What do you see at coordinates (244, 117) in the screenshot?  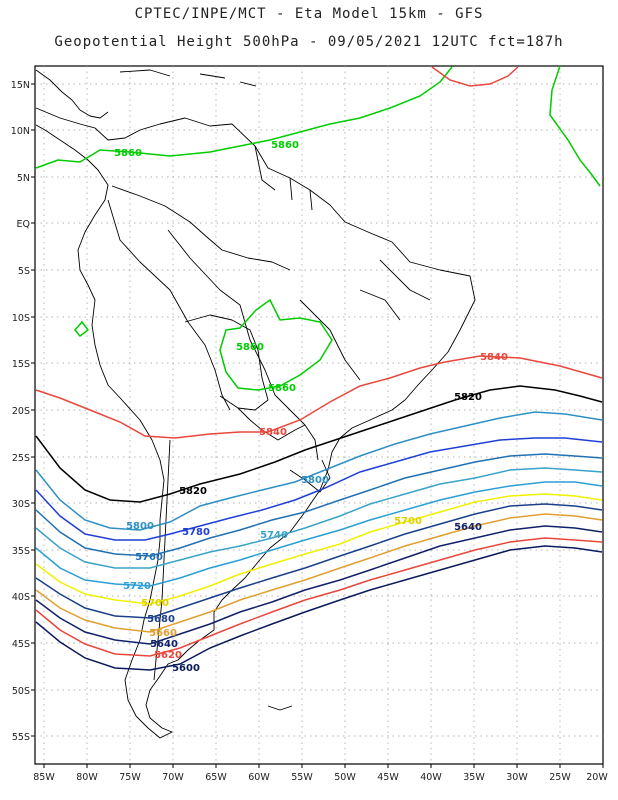 I see `contour-5860-north` at bounding box center [244, 117].